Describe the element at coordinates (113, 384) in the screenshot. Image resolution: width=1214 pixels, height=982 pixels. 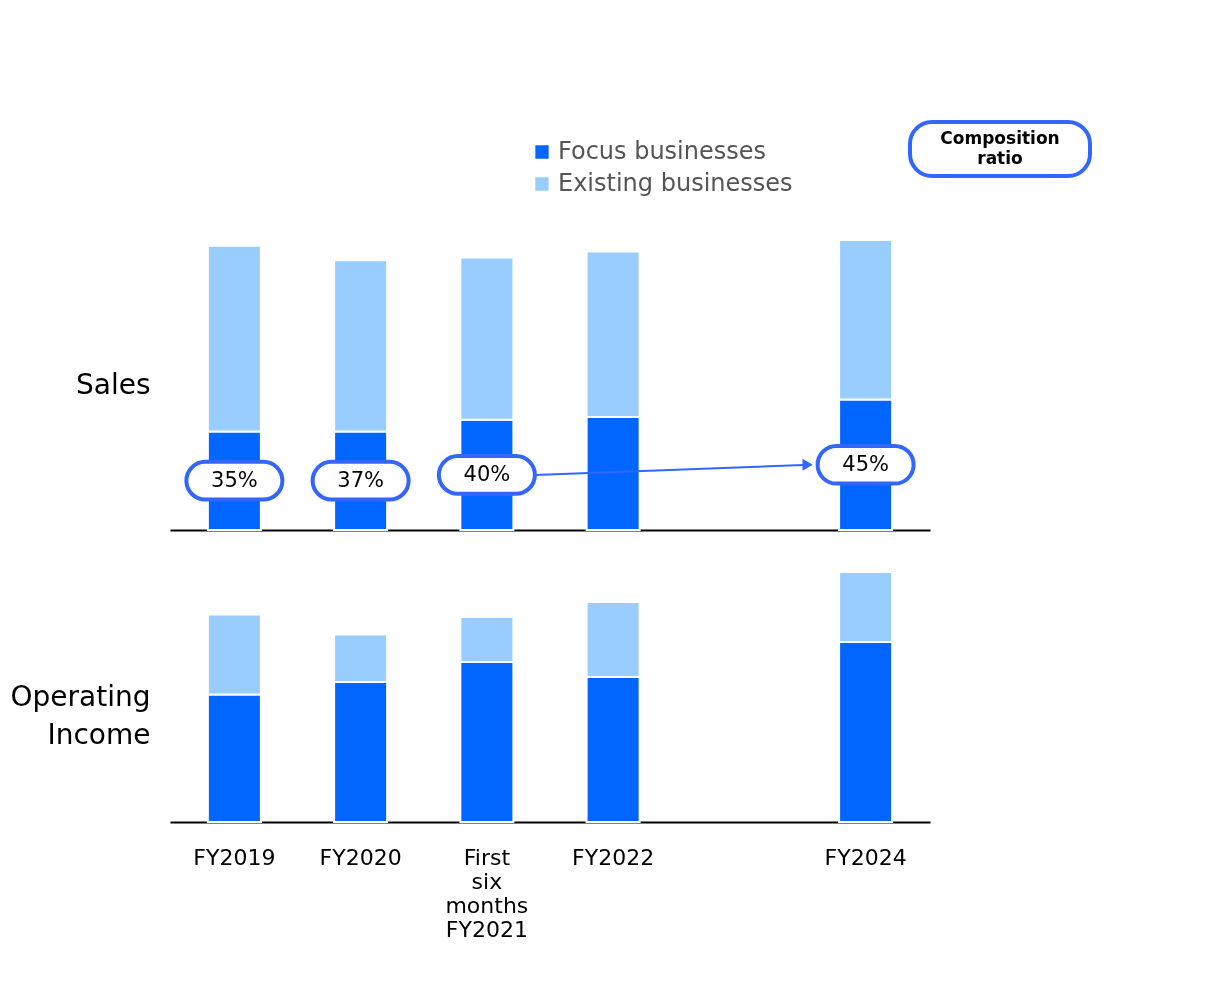
I see `y-axis-title: Sales` at that location.